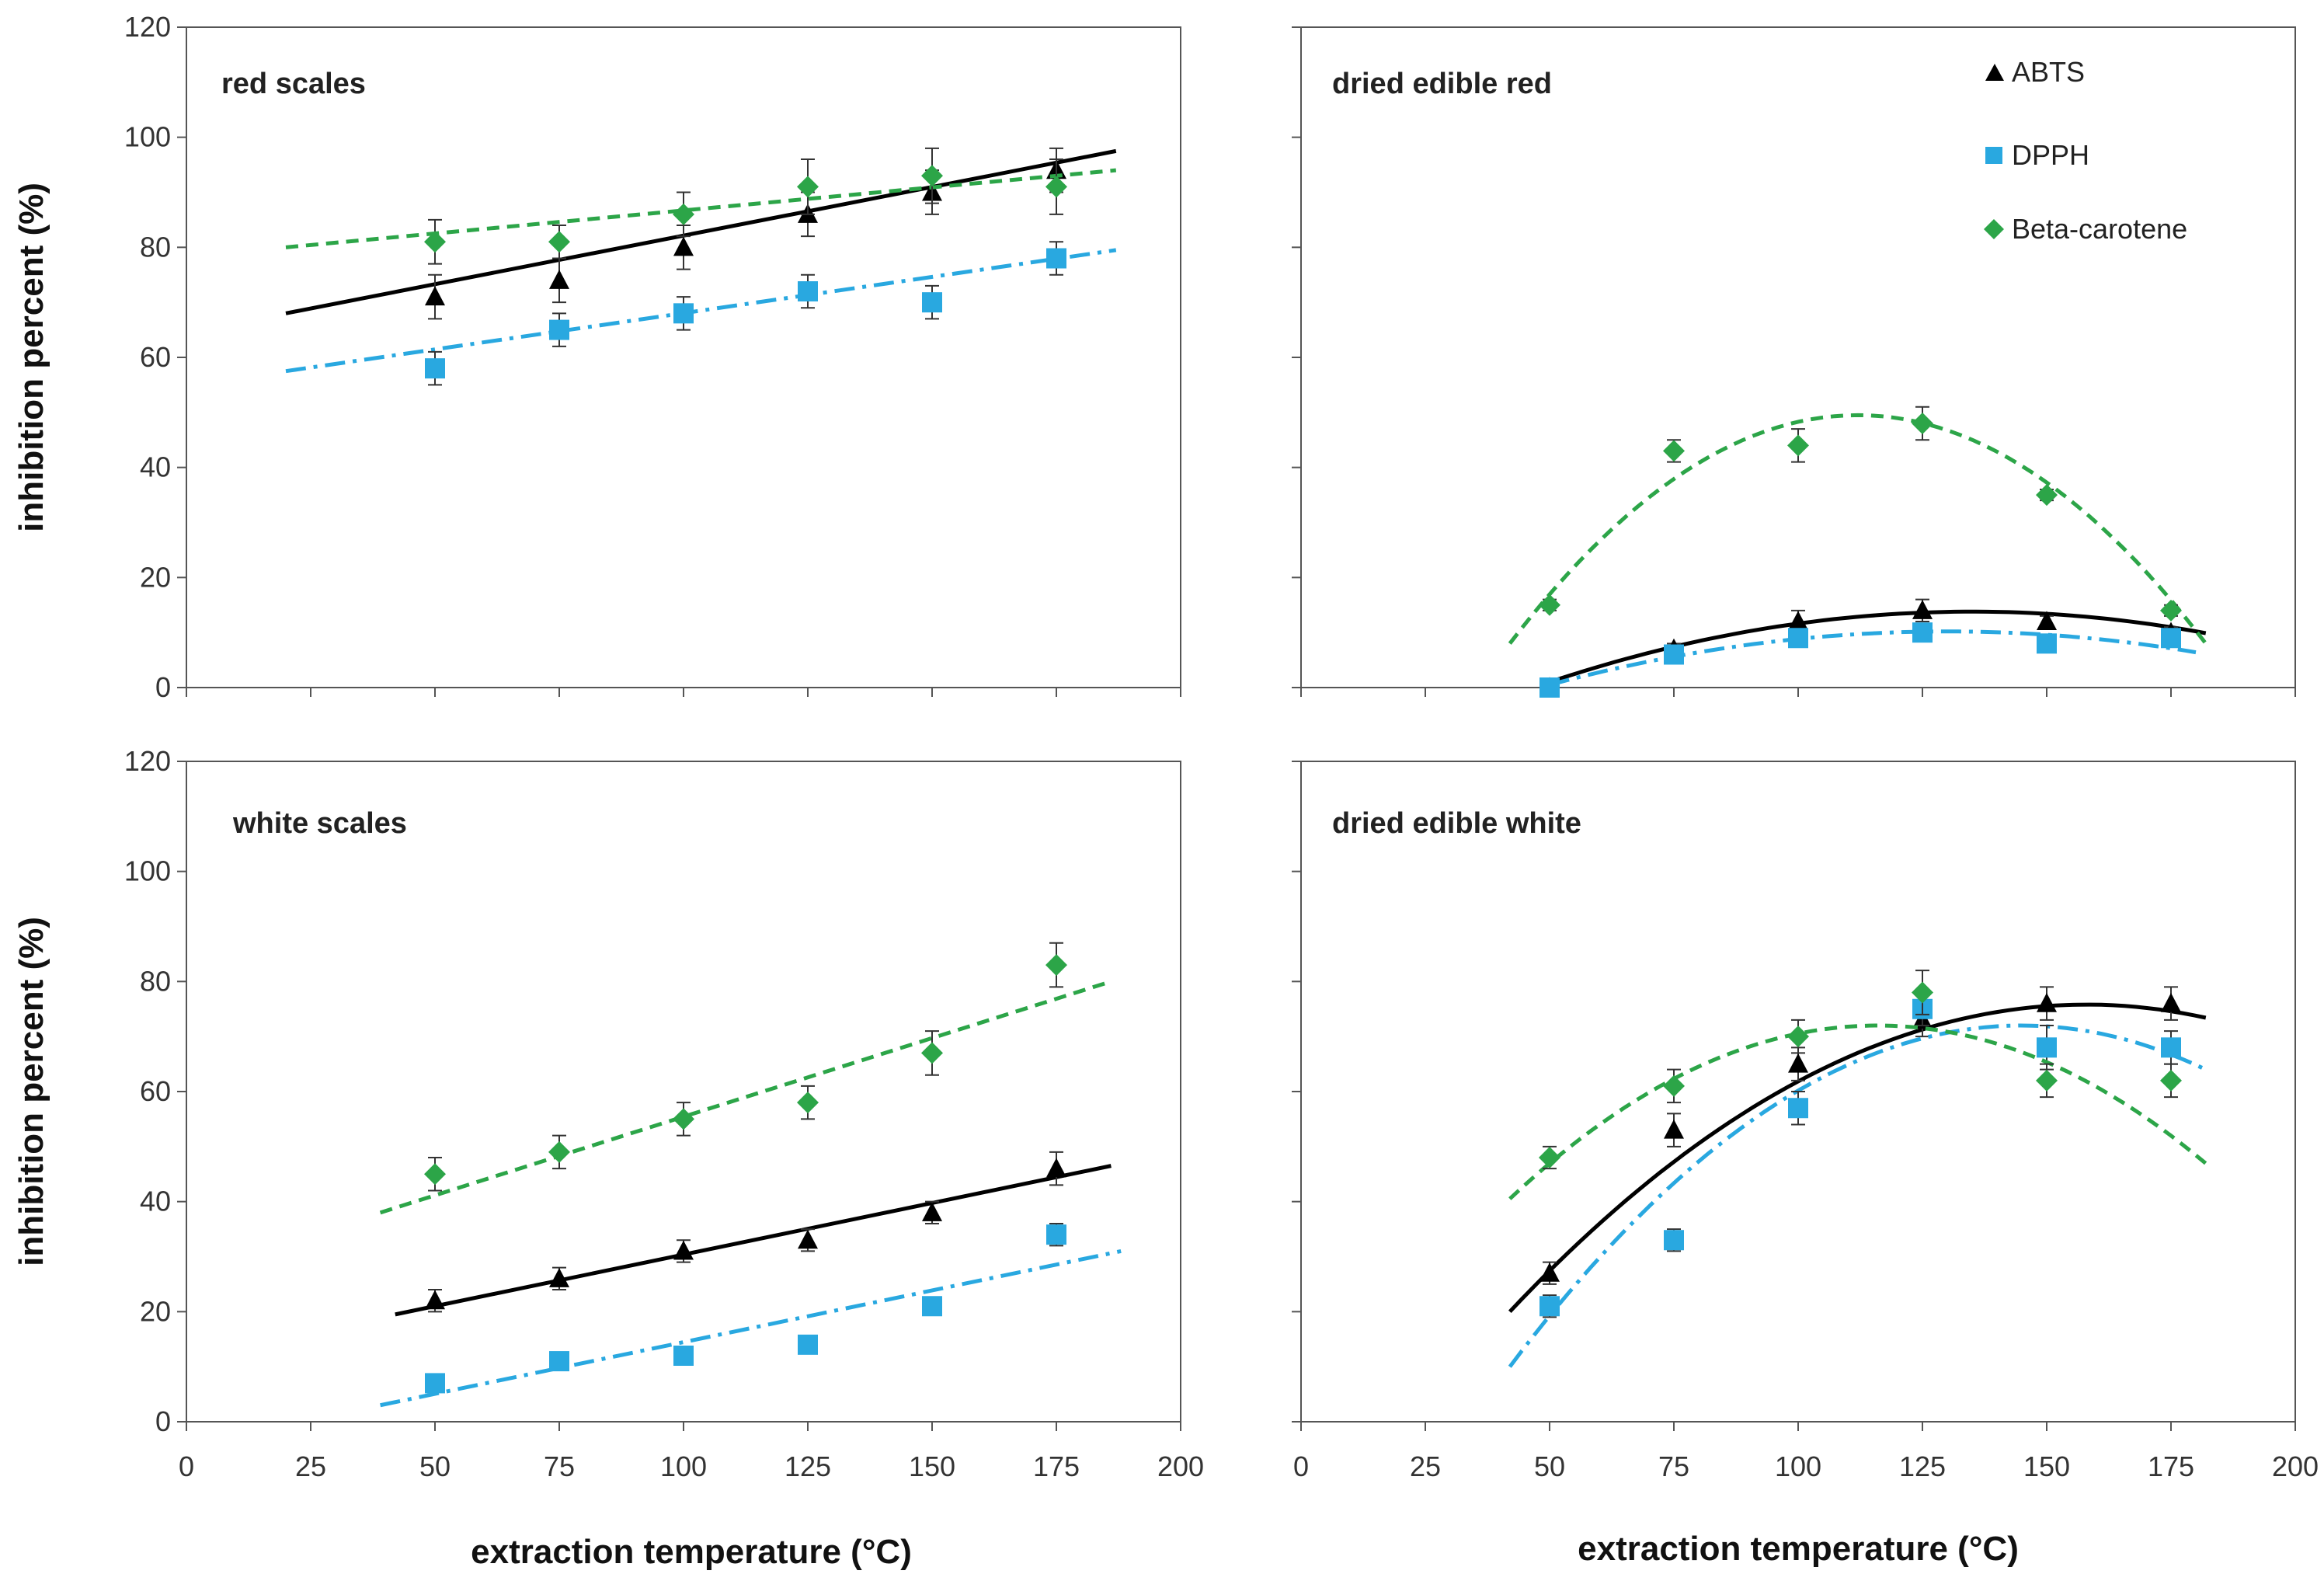  Describe the element at coordinates (1442, 84) in the screenshot. I see `panel-title: dried edible red` at that location.